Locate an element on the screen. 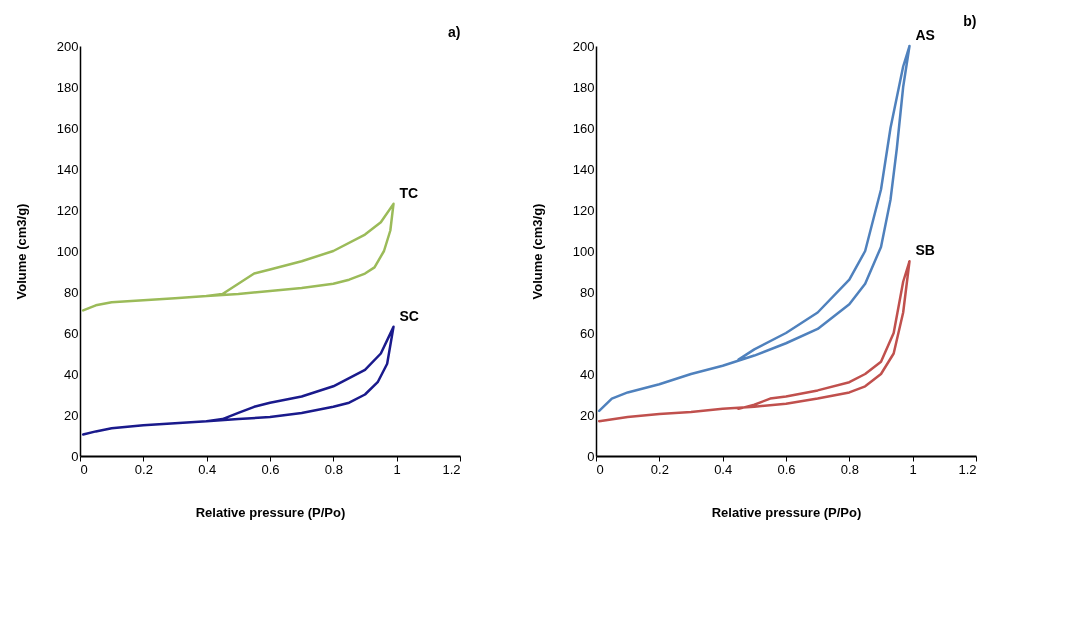 This screenshot has width=1076, height=623. text: b) is located at coordinates (970, 21).